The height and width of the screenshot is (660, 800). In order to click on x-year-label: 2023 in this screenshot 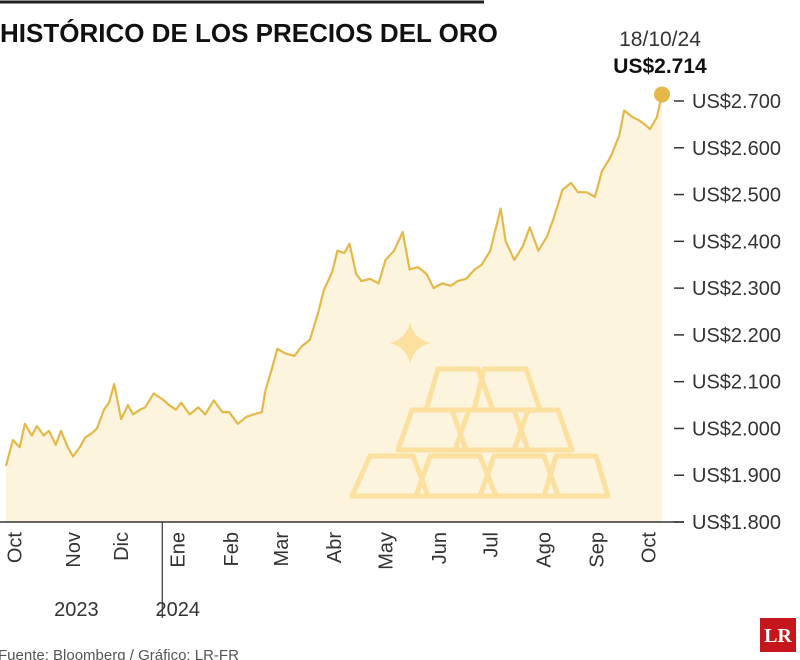, I will do `click(76, 610)`.